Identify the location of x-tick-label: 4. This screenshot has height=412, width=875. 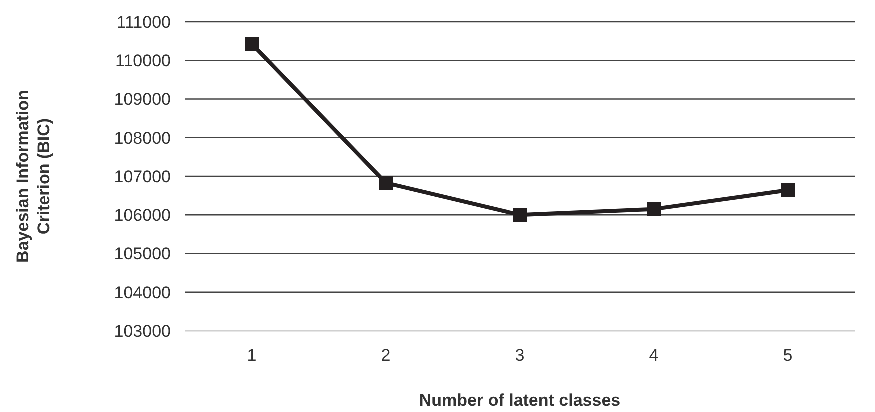
(654, 355).